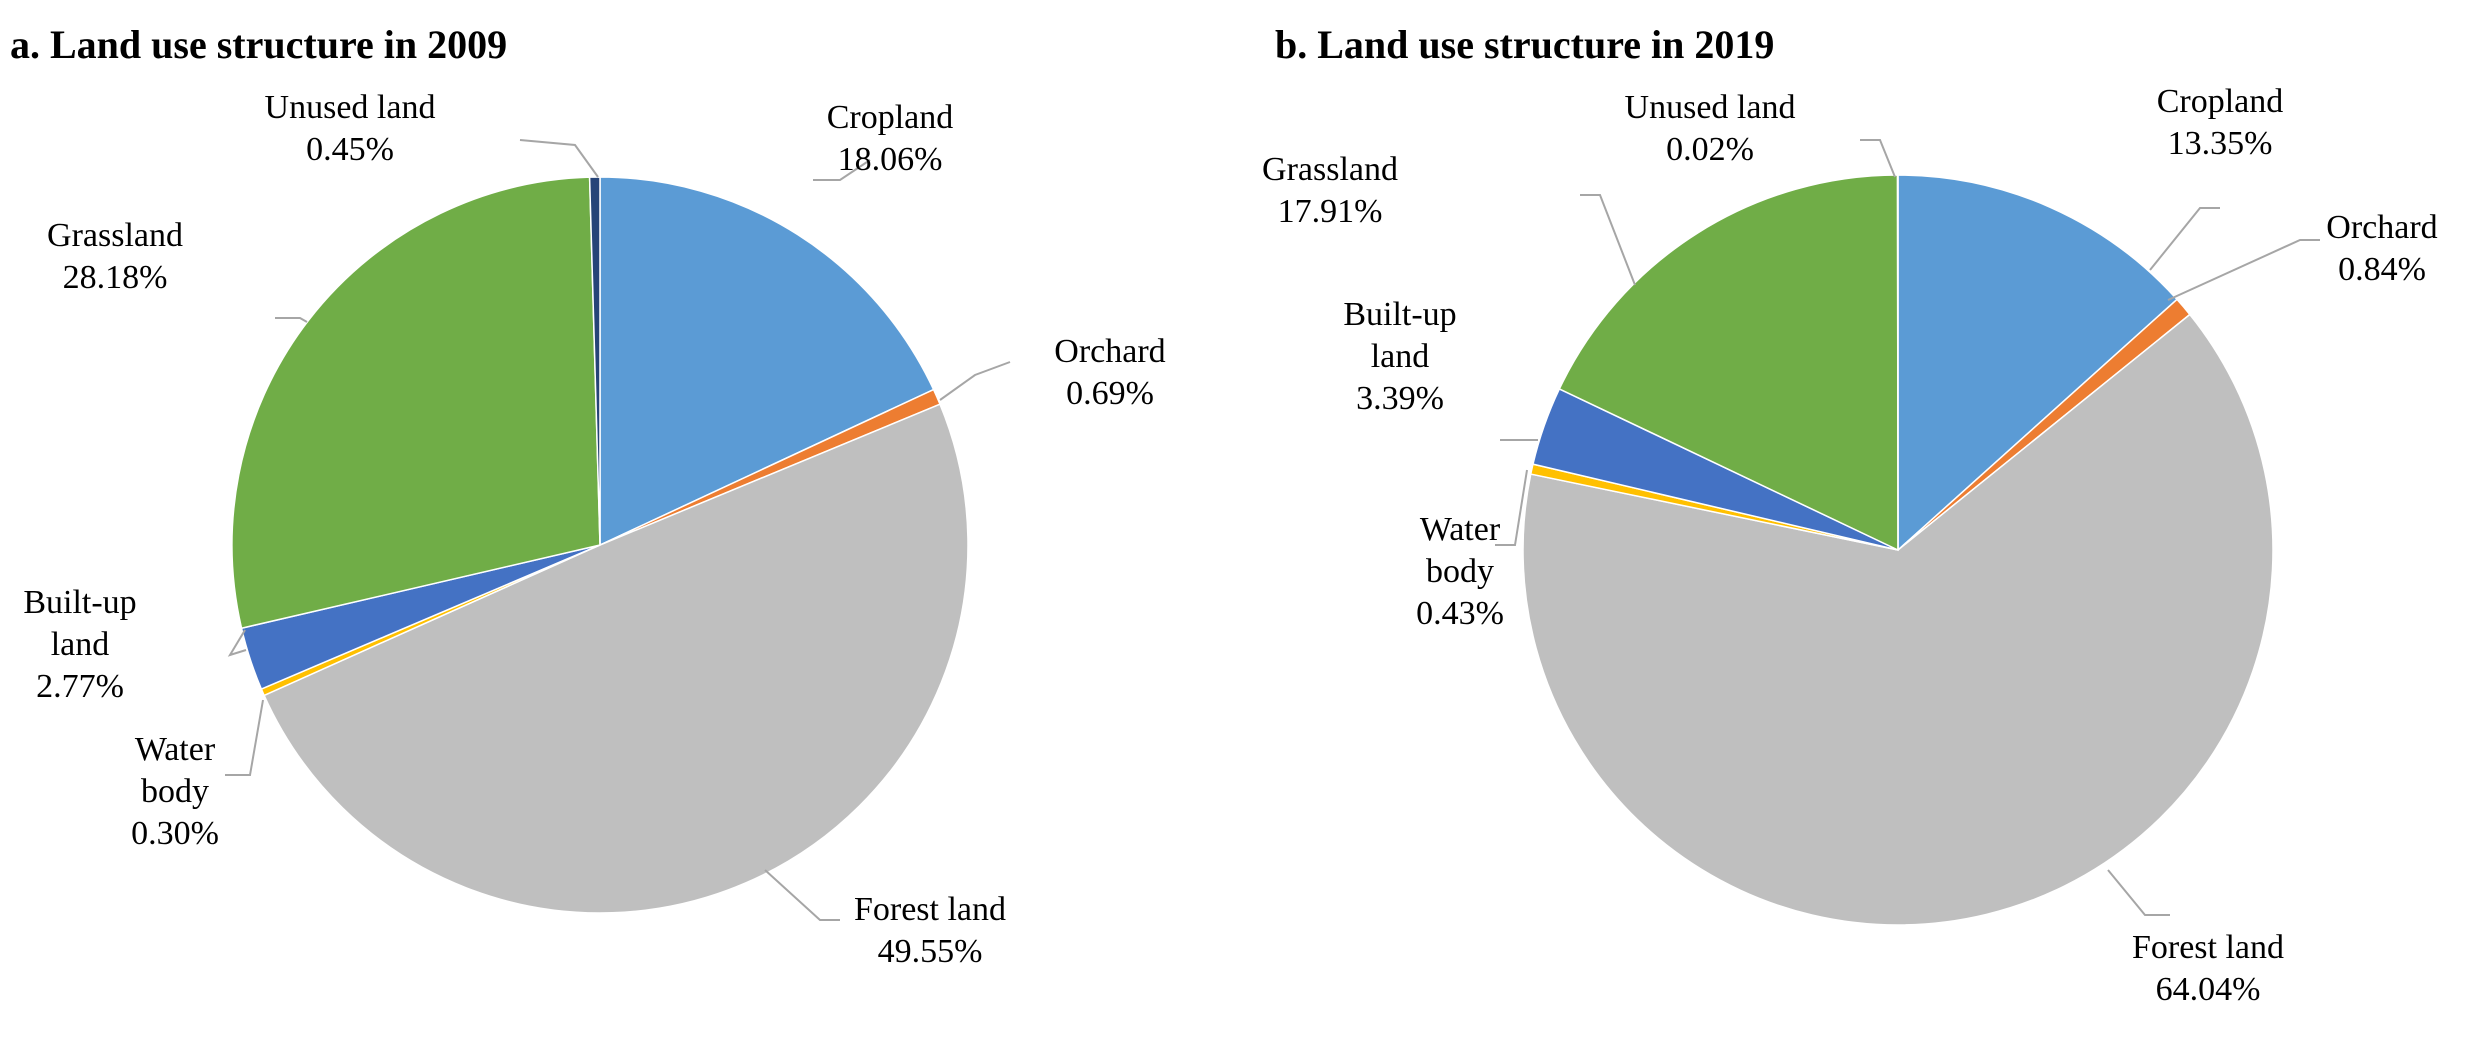 Image resolution: width=2467 pixels, height=1037 pixels. What do you see at coordinates (115, 256) in the screenshot?
I see `data-label-grassland-2009: Grassland 28.18%` at bounding box center [115, 256].